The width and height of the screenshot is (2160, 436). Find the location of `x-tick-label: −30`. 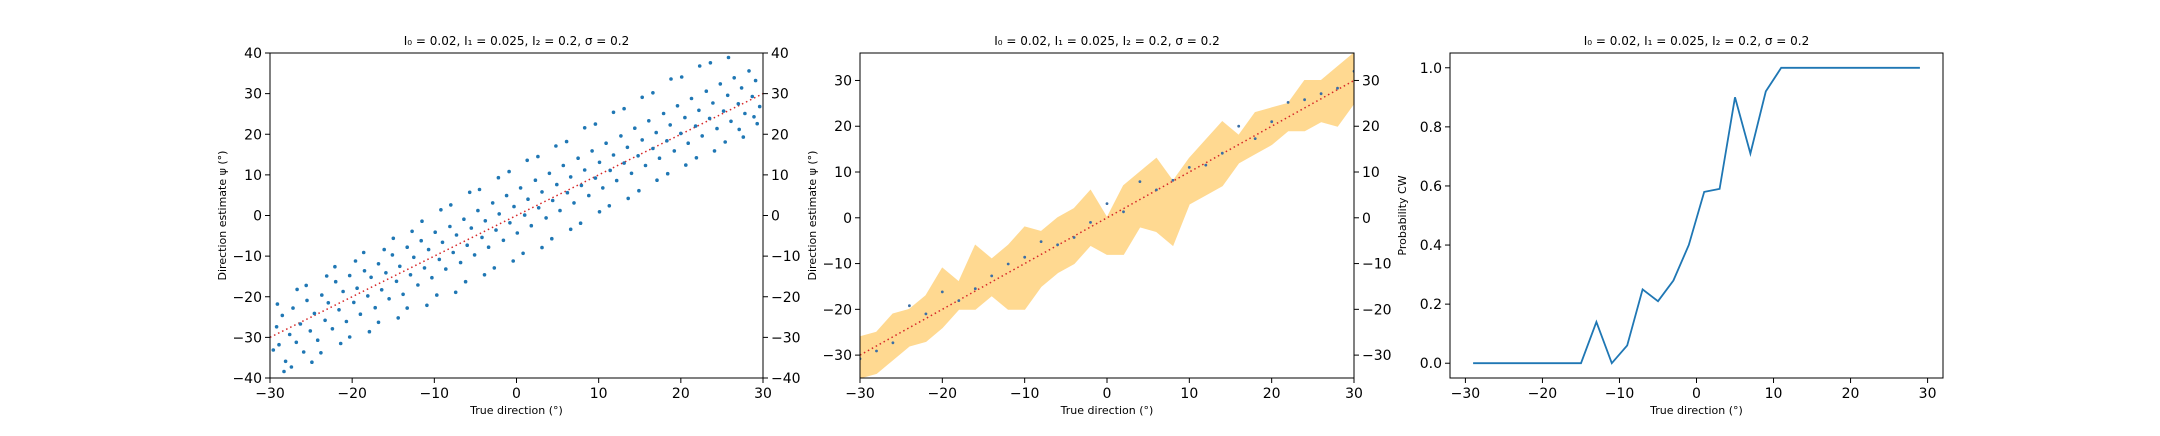

x-tick-label: −30 is located at coordinates (1466, 394).